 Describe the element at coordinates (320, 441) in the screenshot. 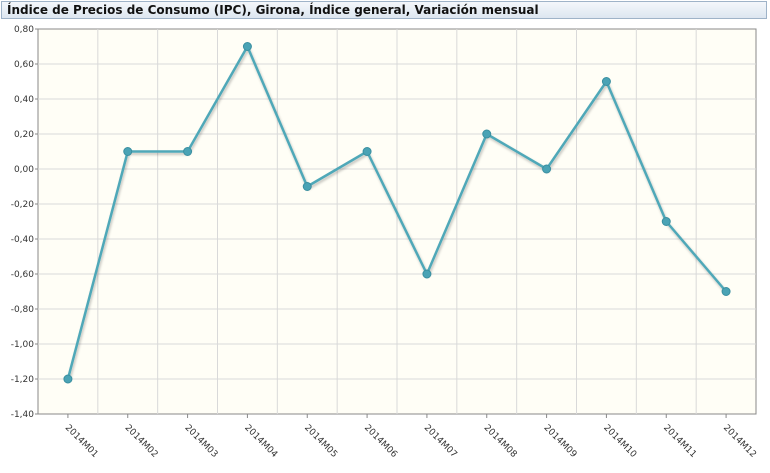

I see `x-tick-label: 2014M05` at that location.